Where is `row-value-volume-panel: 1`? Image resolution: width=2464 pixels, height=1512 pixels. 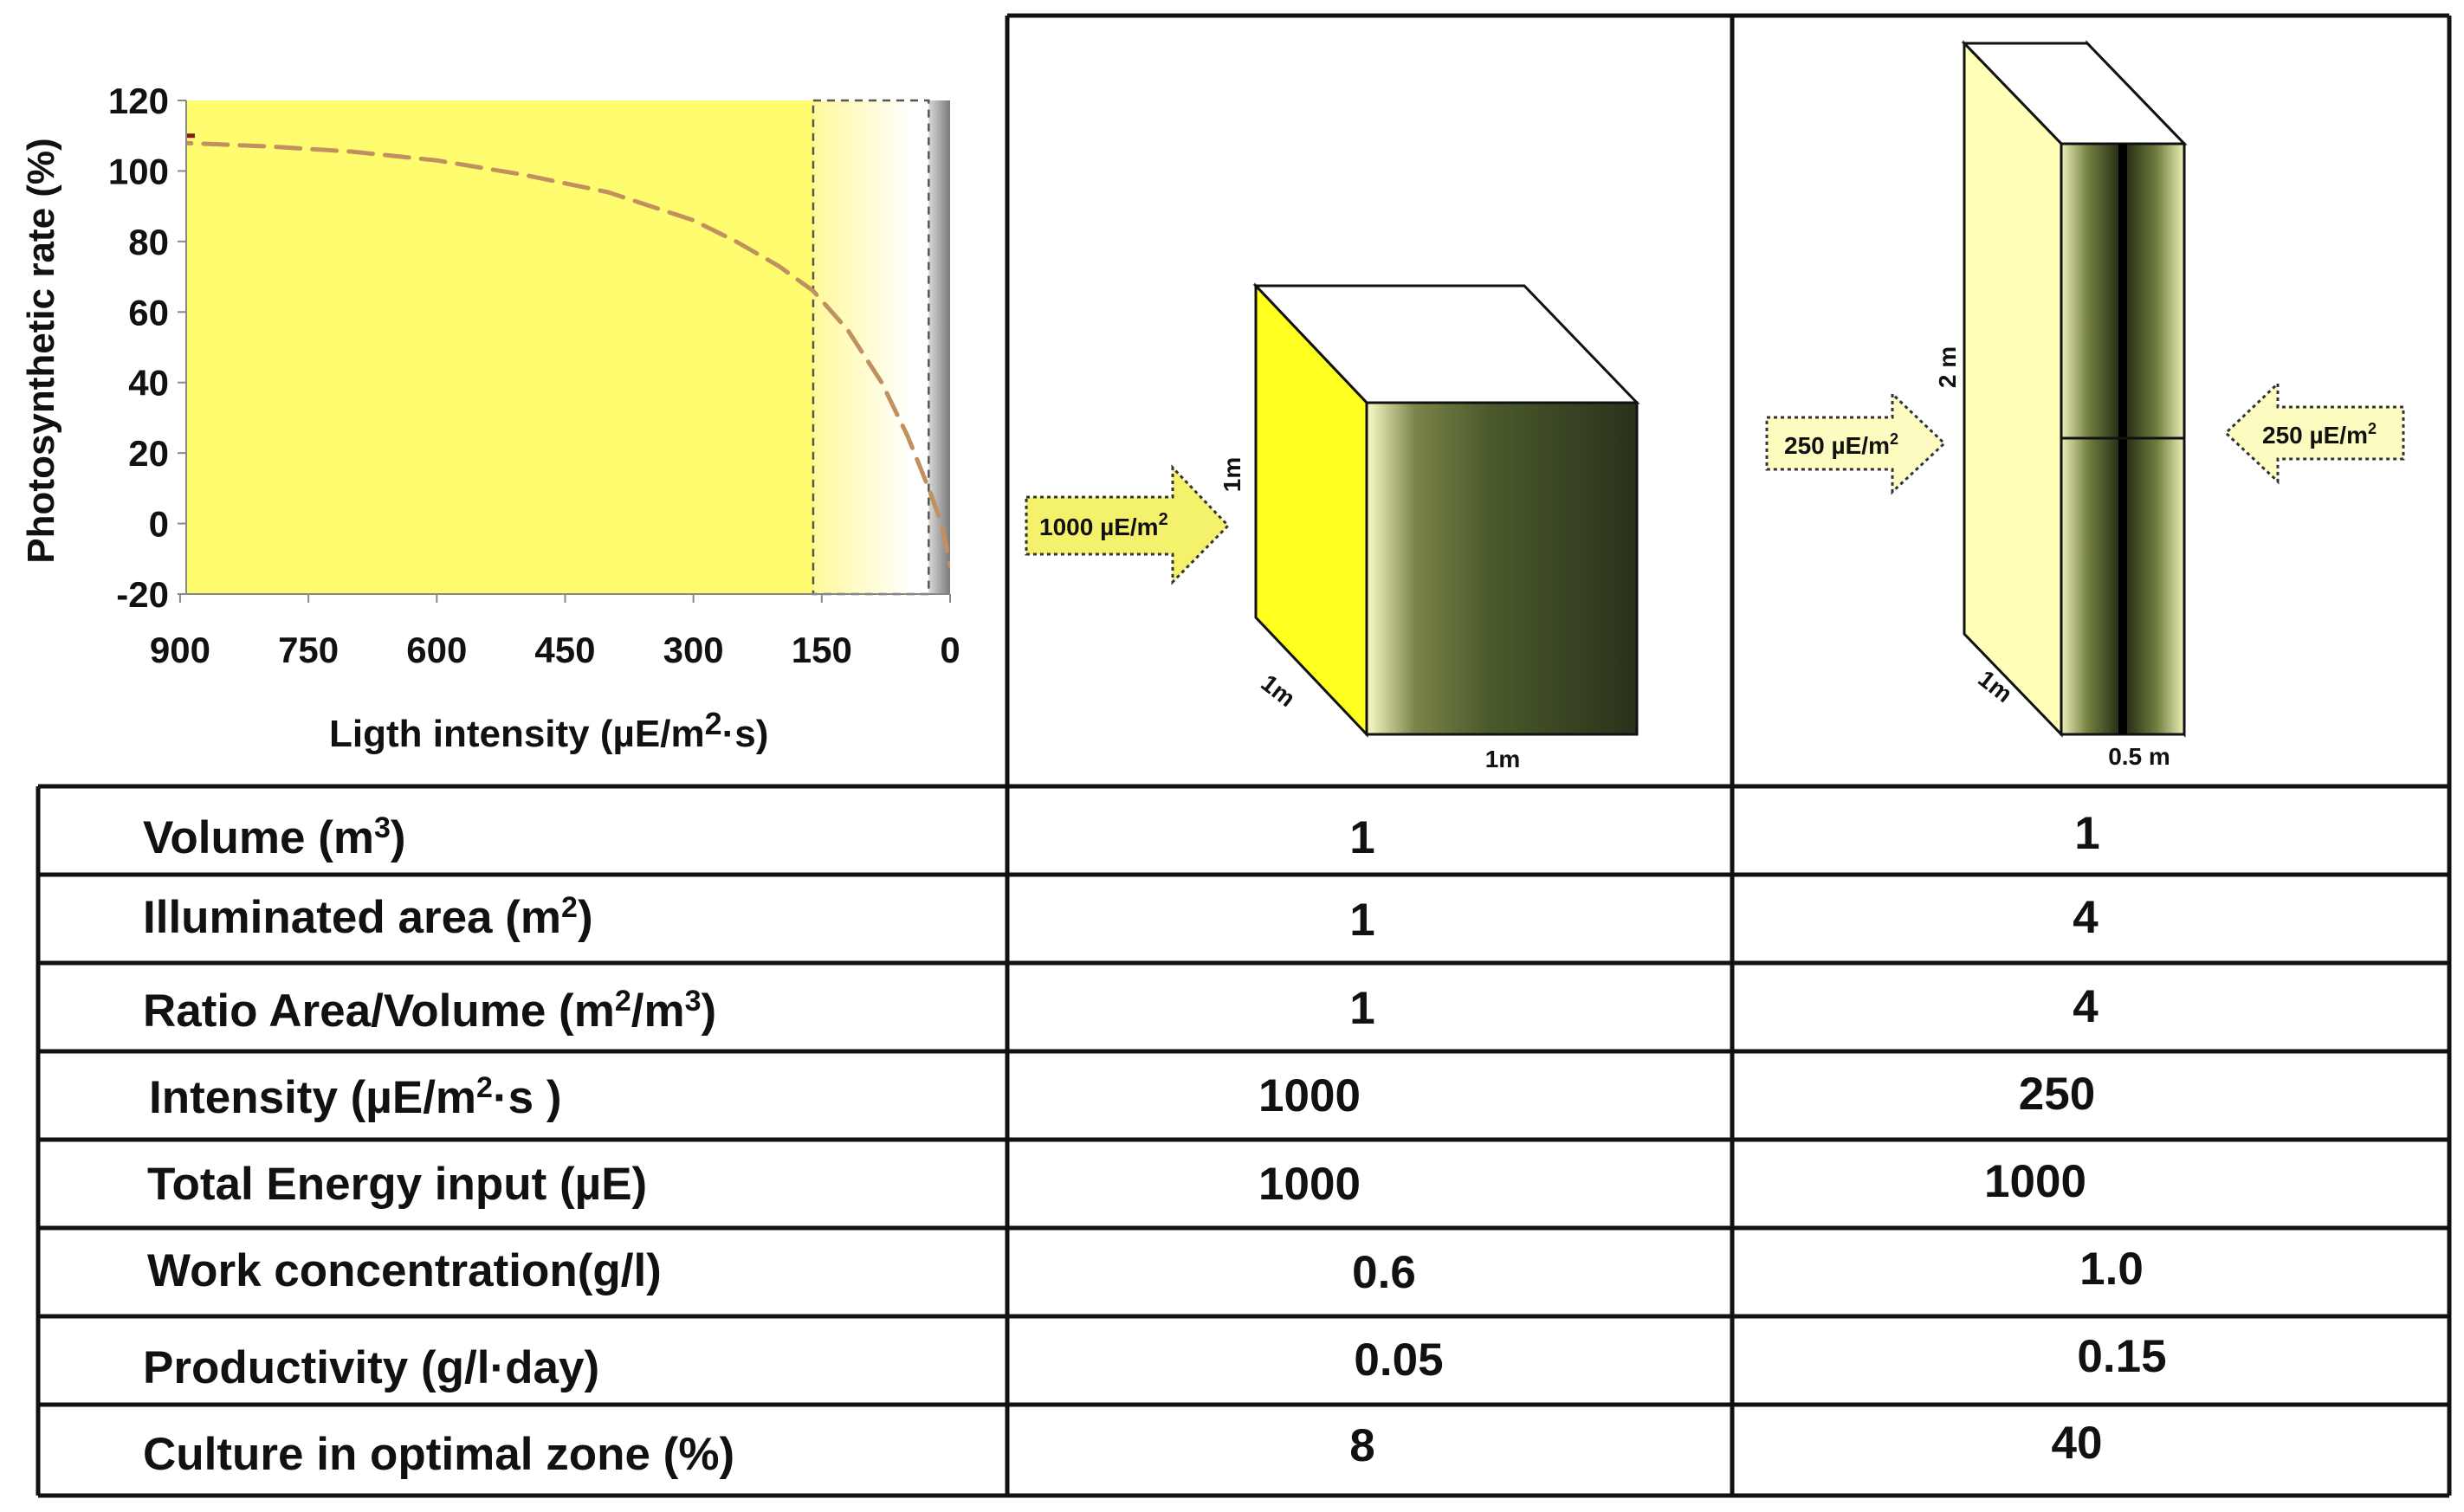
row-value-volume-panel: 1 is located at coordinates (2086, 833).